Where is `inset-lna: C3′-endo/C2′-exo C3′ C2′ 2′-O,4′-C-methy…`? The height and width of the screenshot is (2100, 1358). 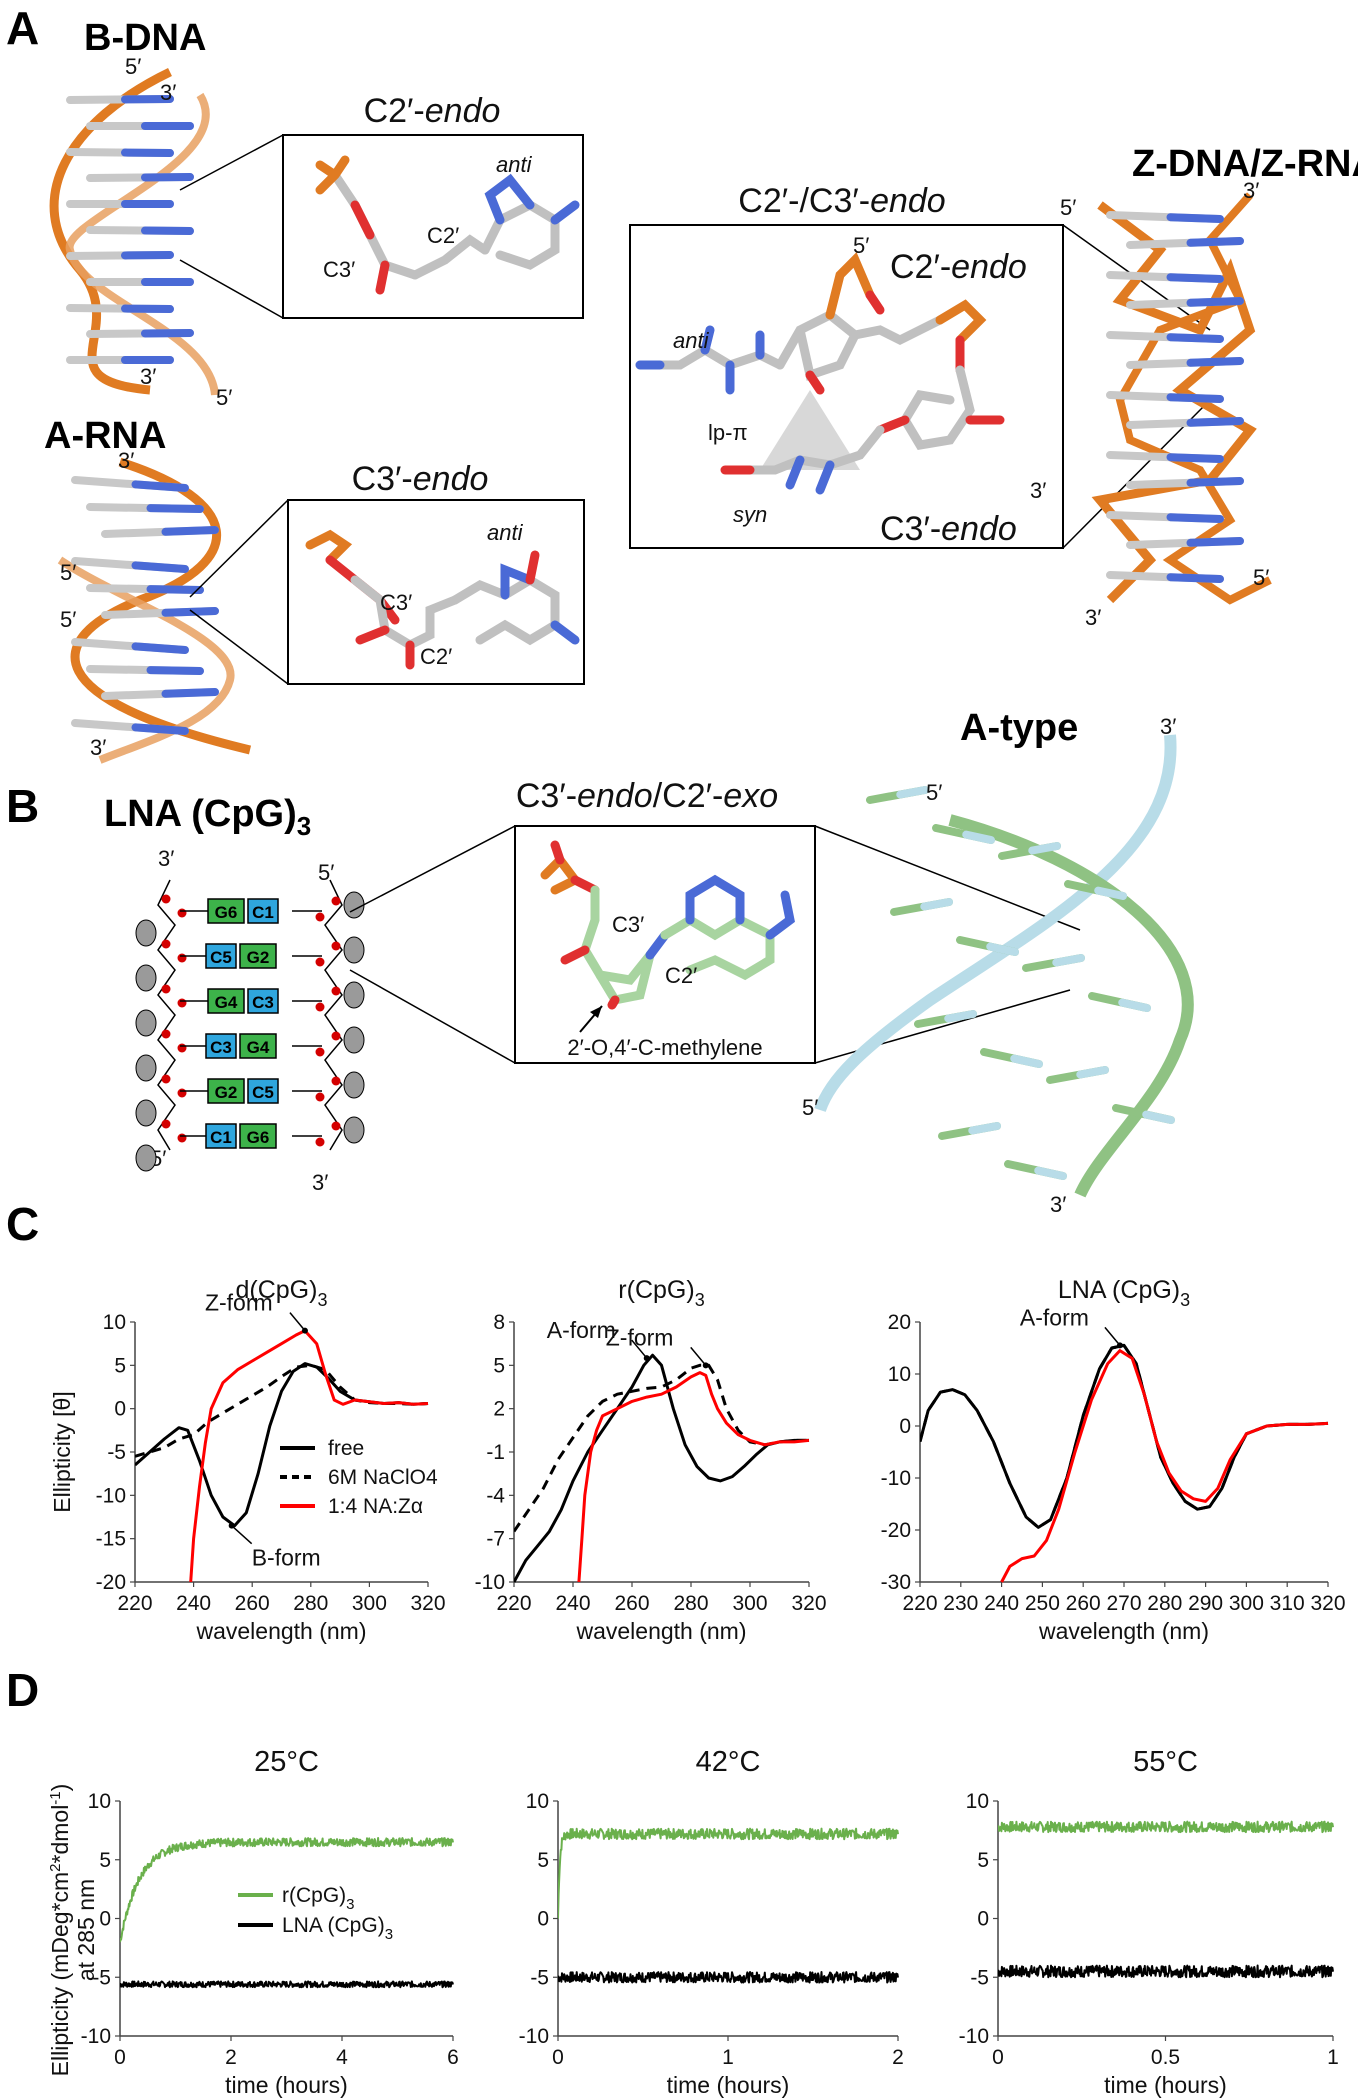 inset-lna: C3′-endo/C2′-exo C3′ C2′ 2′-O,4′-C-methy… is located at coordinates (665, 920).